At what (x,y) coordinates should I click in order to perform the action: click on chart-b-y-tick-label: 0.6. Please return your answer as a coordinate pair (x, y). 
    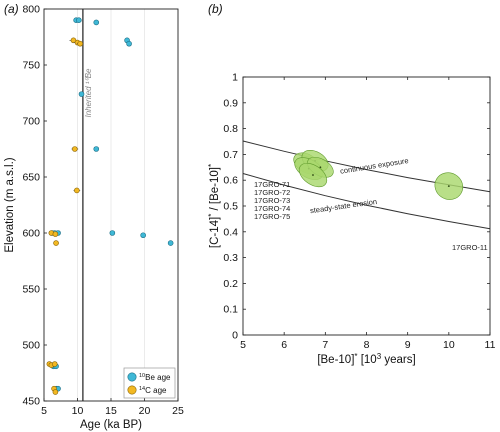
    Looking at the image, I should click on (230, 181).